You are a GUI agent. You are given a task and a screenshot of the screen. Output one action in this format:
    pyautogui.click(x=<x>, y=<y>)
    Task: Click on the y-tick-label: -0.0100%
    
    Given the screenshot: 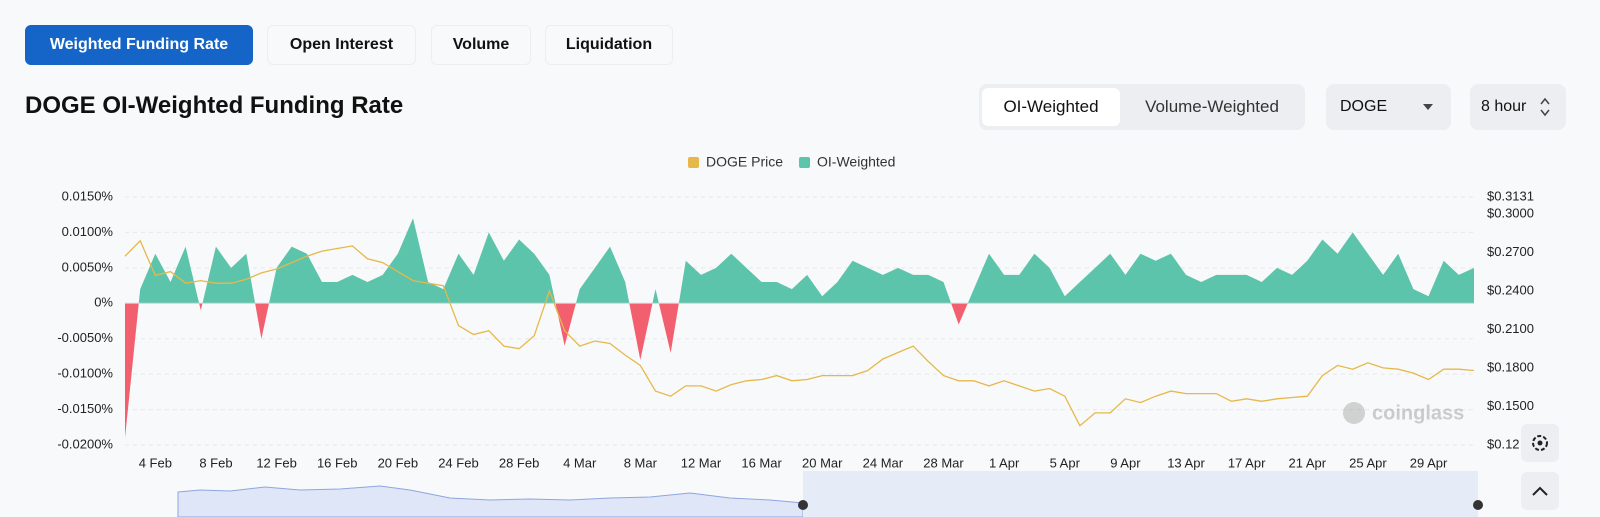 What is the action you would take?
    pyautogui.click(x=85, y=373)
    